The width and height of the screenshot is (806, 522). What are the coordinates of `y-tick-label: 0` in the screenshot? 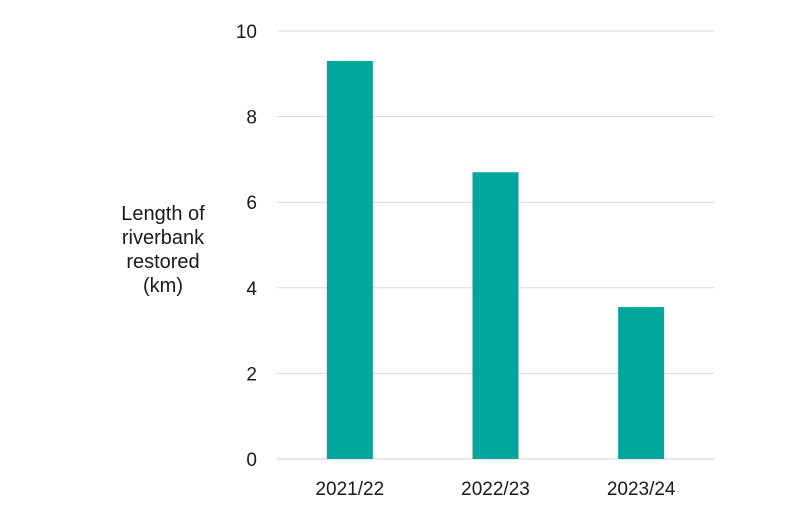 It's located at (251, 460).